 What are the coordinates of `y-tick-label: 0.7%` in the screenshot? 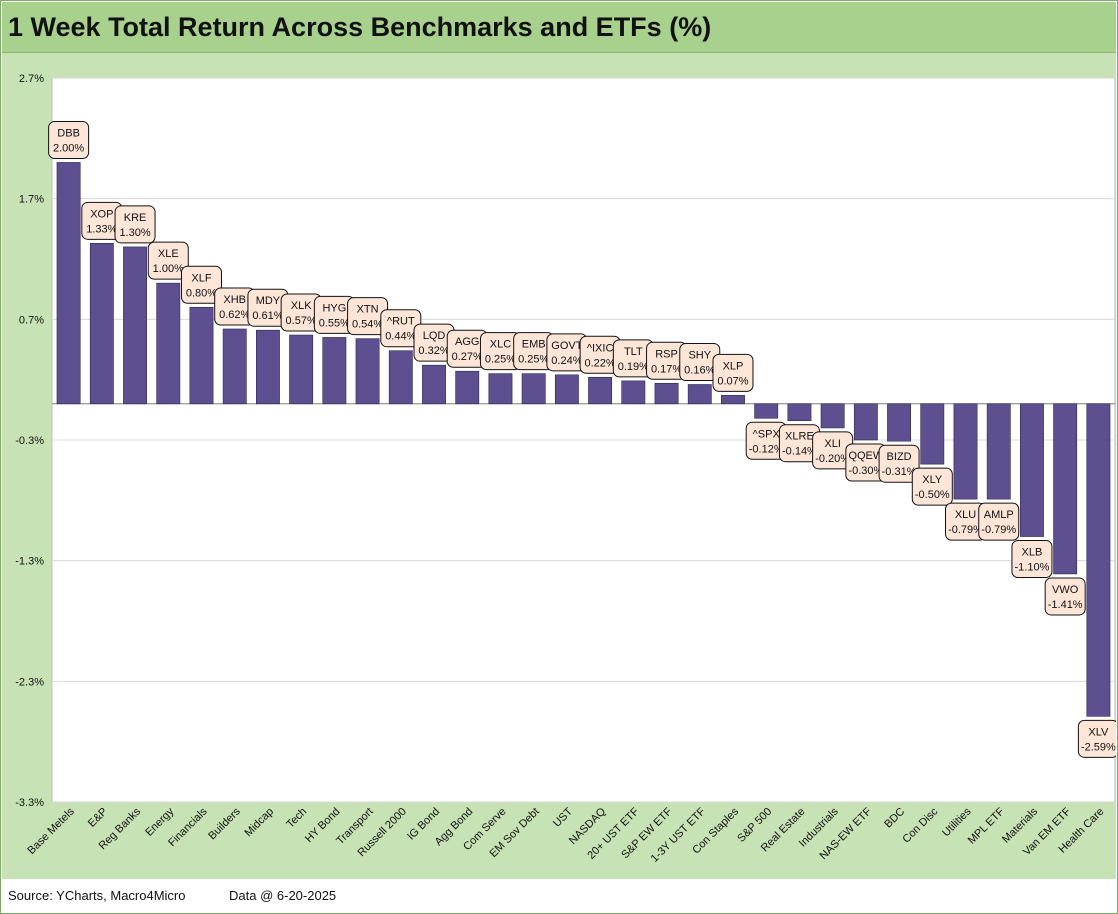 It's located at (31, 320).